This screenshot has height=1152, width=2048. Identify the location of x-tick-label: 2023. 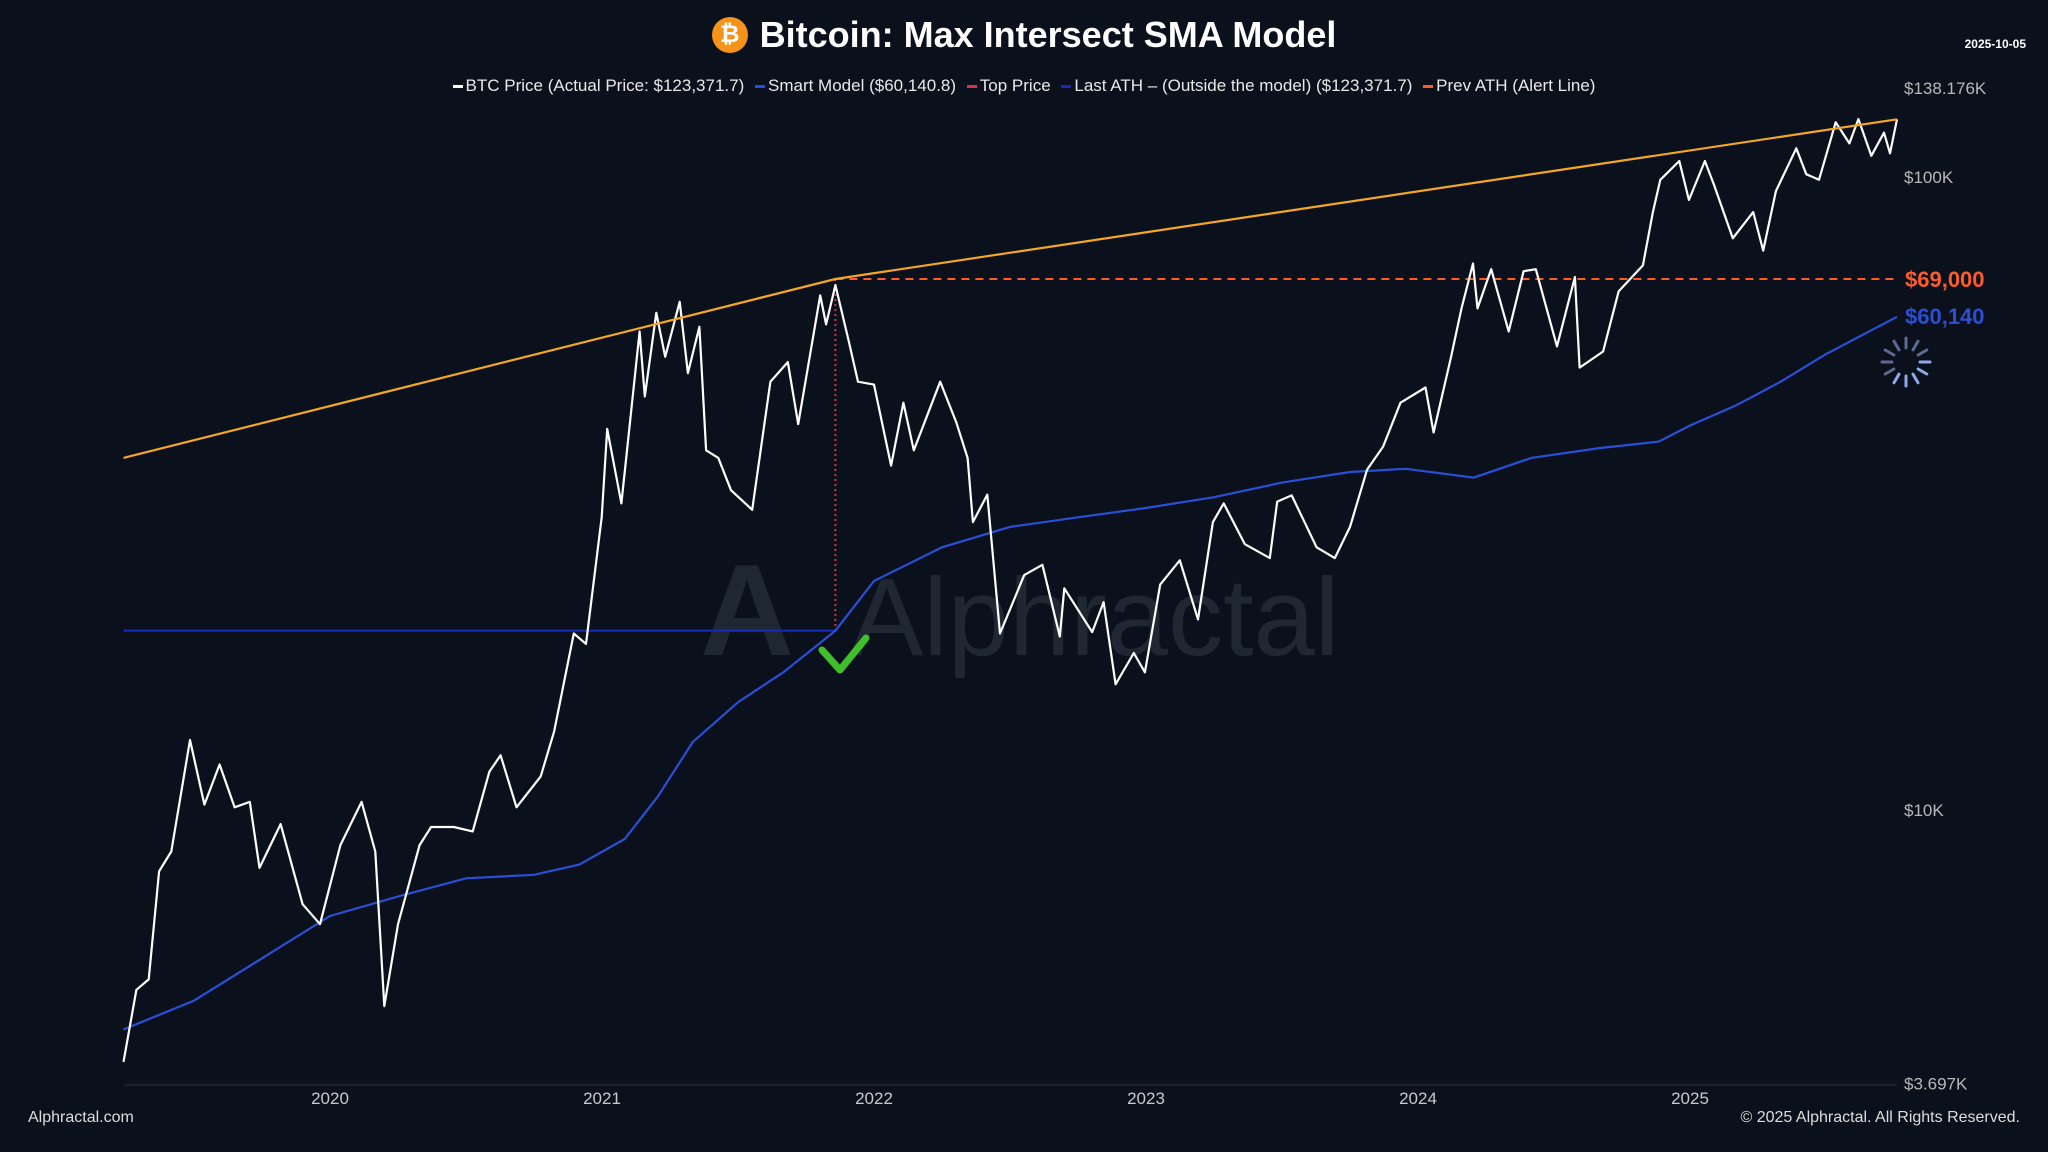
(1146, 1098).